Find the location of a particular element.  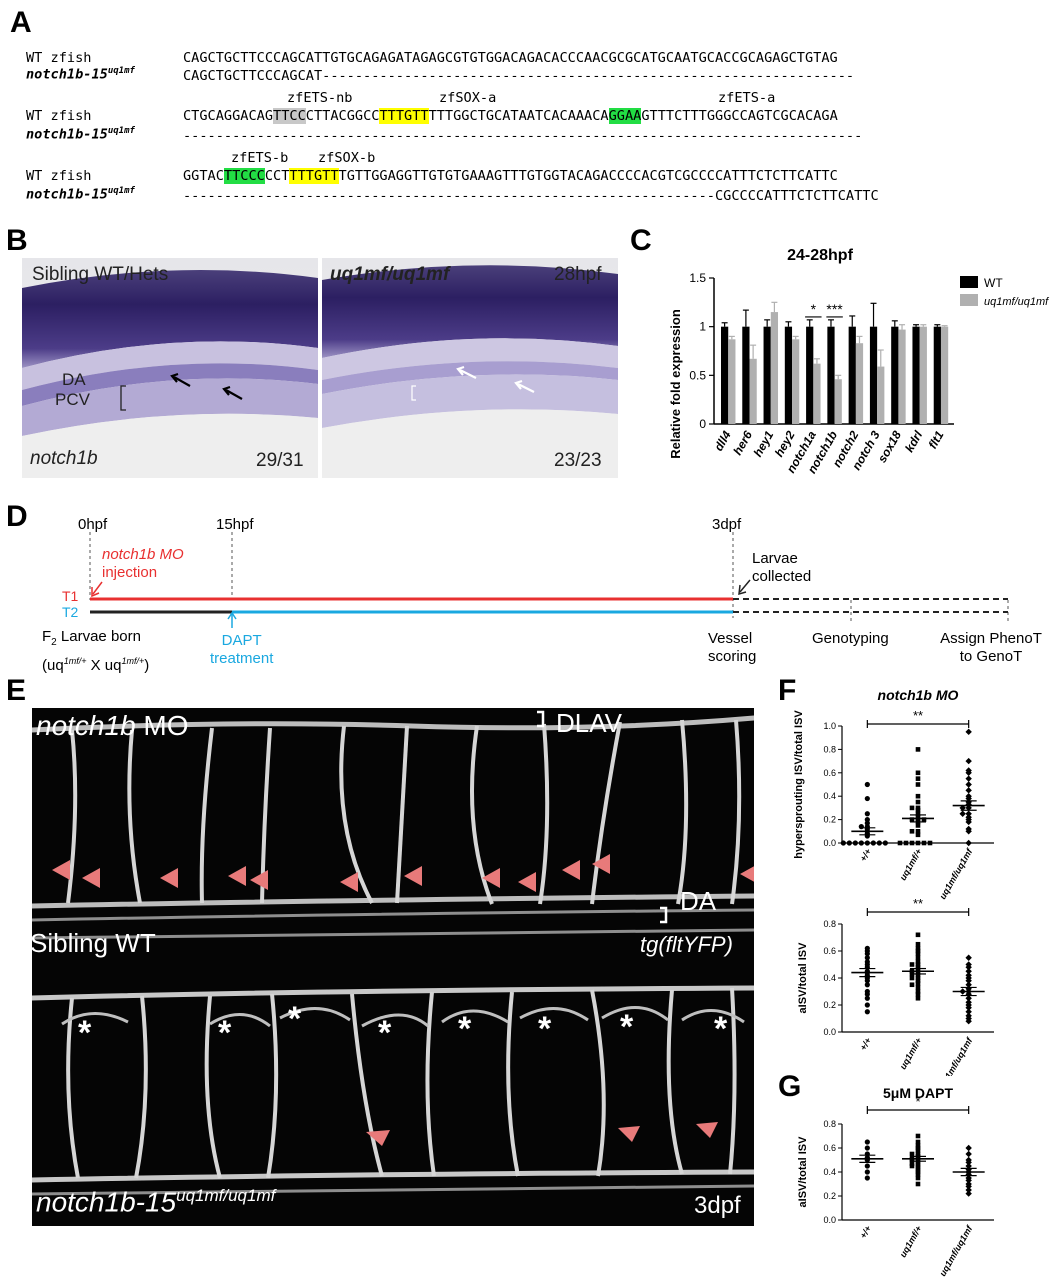

chart-c-ylabel: Relative fold expression is located at coordinates (675, 384).